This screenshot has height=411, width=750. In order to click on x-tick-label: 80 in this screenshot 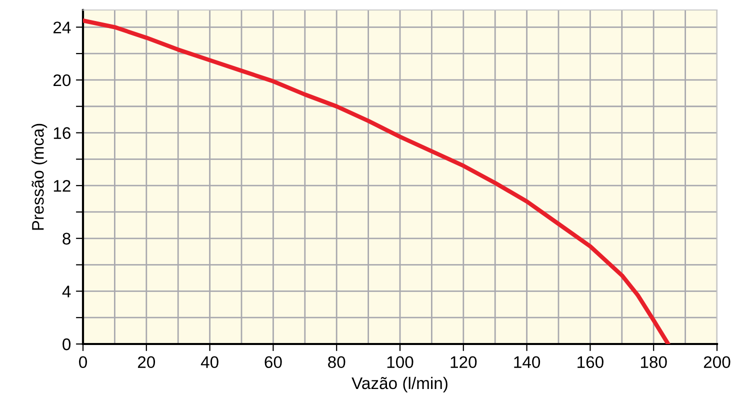, I will do `click(337, 362)`.